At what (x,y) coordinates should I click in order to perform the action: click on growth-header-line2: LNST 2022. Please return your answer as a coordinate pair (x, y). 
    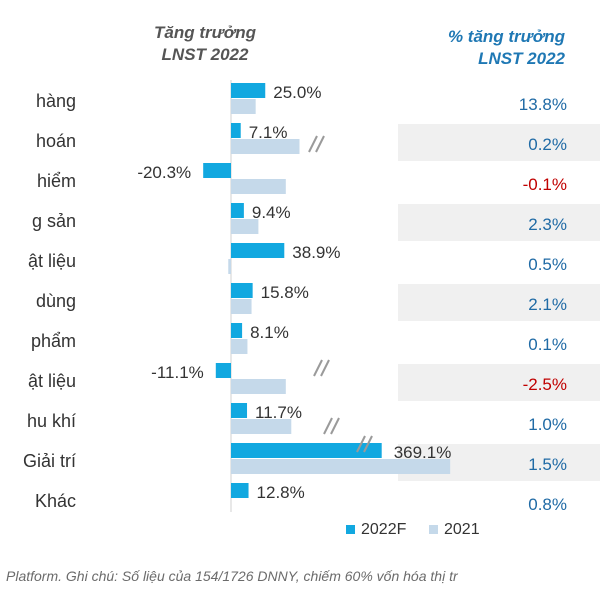
    Looking at the image, I should click on (205, 54).